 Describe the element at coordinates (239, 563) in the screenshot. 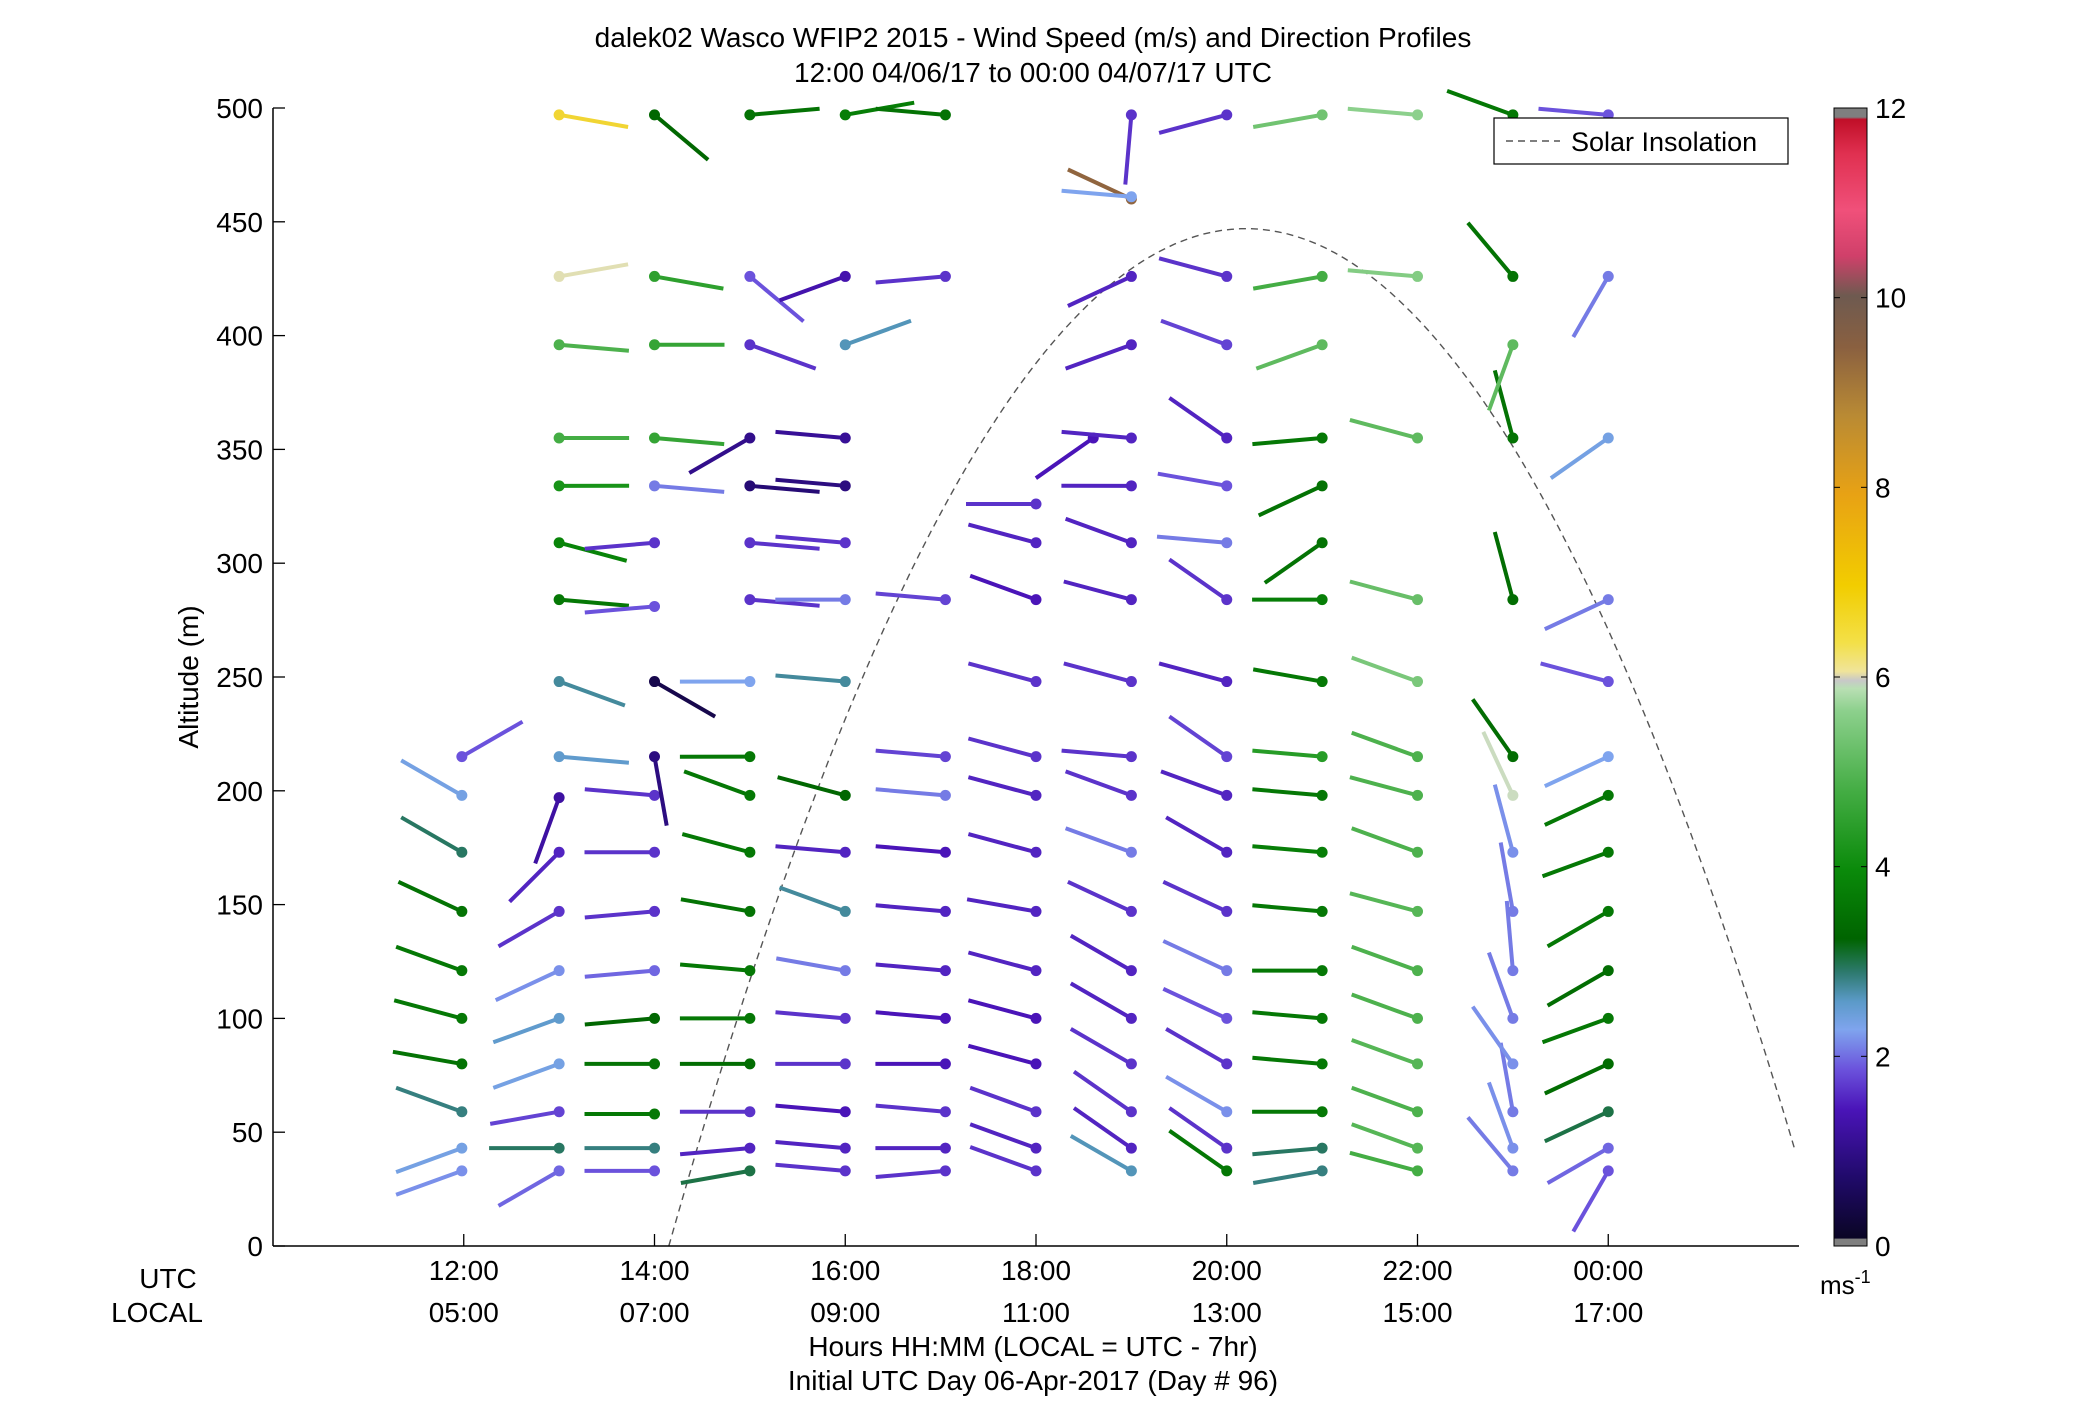

I see `y-tick-label: 300` at that location.